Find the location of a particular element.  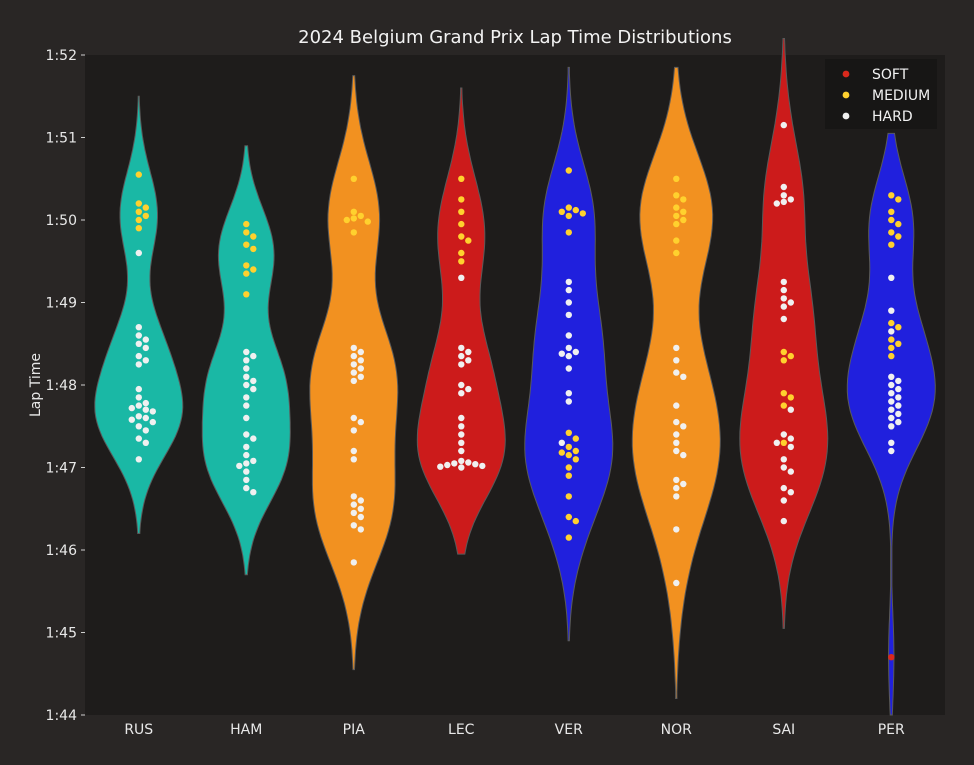

violin-sai is located at coordinates (784, 333).